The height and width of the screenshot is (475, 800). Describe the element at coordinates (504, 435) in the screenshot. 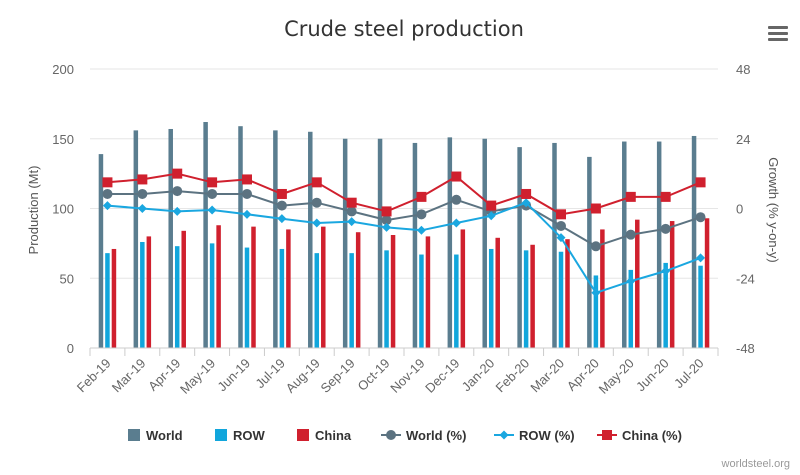

I see `legend-marker-row` at that location.